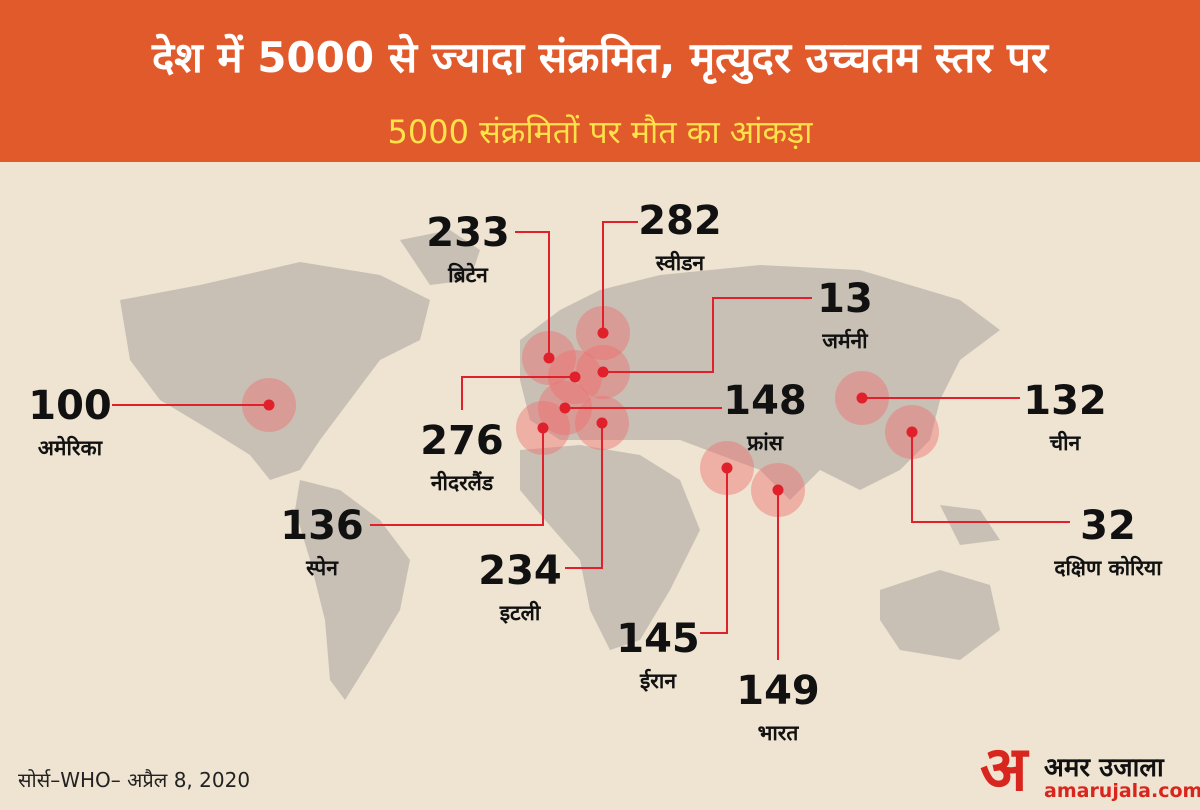  I want to click on country-name: इटली, so click(520, 612).